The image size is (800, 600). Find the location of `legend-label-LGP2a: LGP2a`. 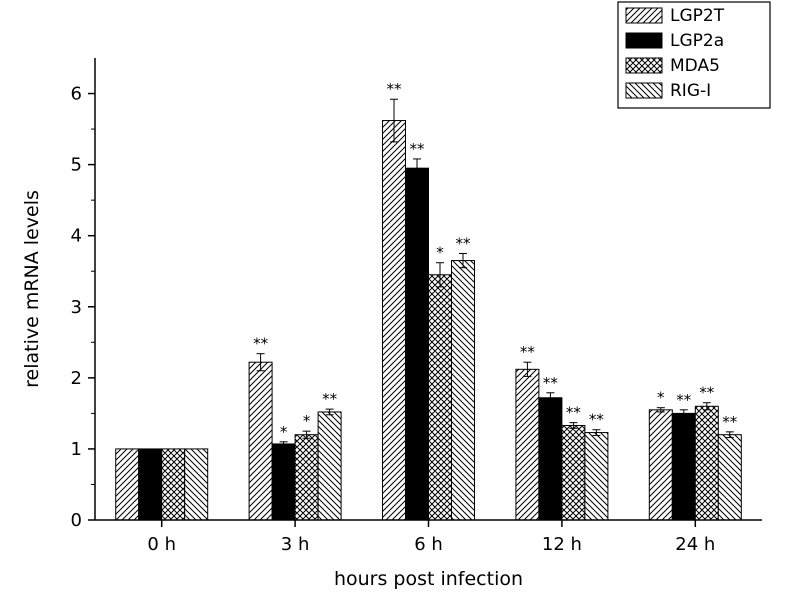

legend-label-LGP2a: LGP2a is located at coordinates (697, 41).